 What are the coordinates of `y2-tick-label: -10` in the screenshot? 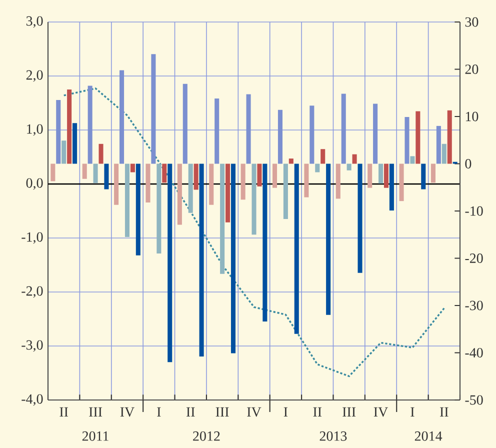 It's located at (474, 211).